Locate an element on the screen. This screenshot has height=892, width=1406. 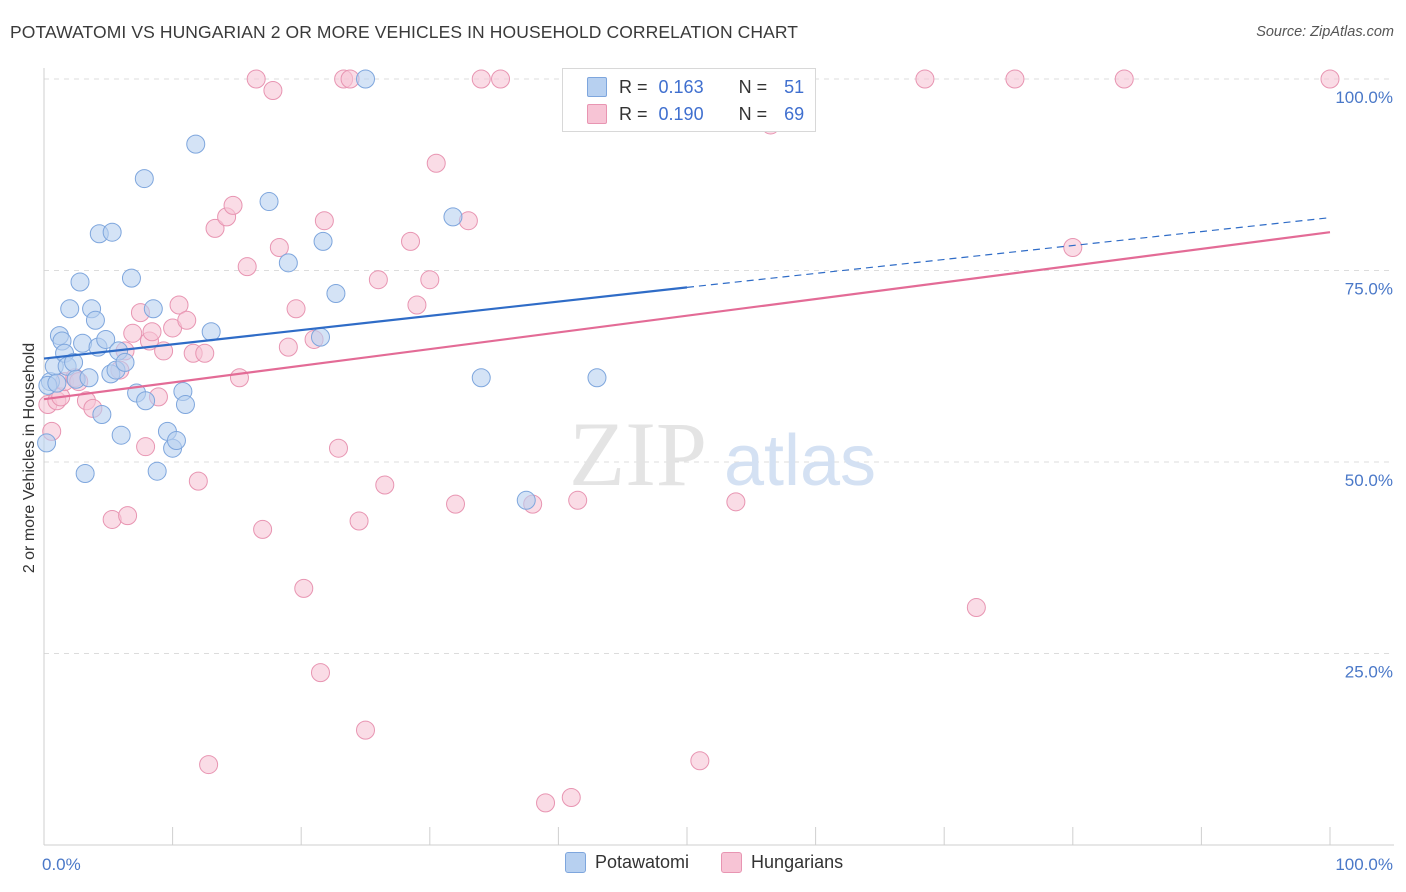
legend-n-value: 51 is located at coordinates (794, 86).